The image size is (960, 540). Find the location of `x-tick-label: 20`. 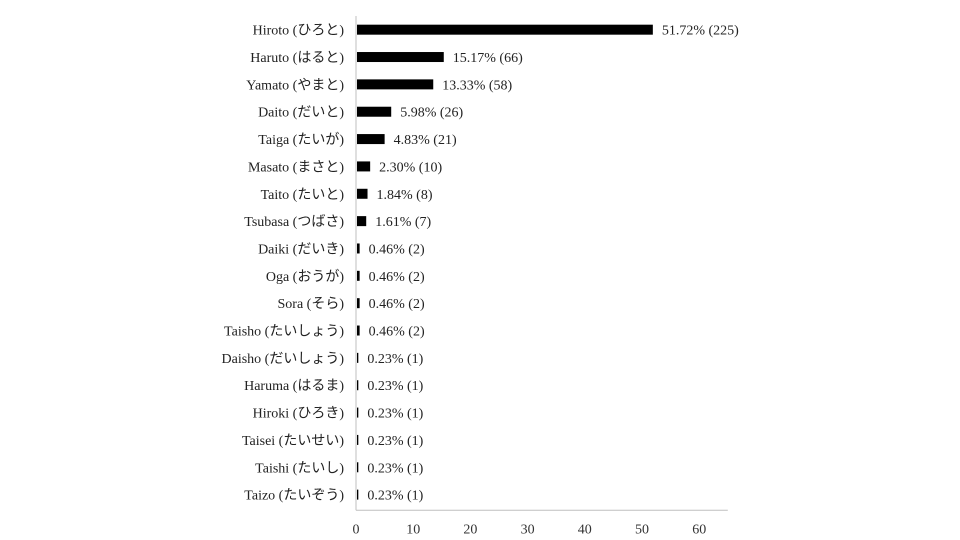

x-tick-label: 20 is located at coordinates (470, 529).